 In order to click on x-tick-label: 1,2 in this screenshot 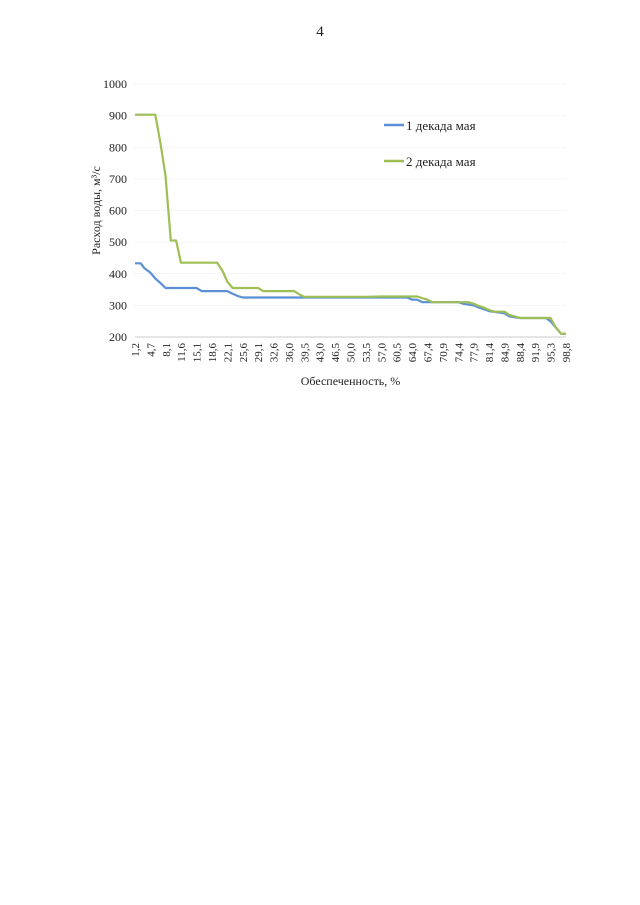, I will do `click(136, 350)`.